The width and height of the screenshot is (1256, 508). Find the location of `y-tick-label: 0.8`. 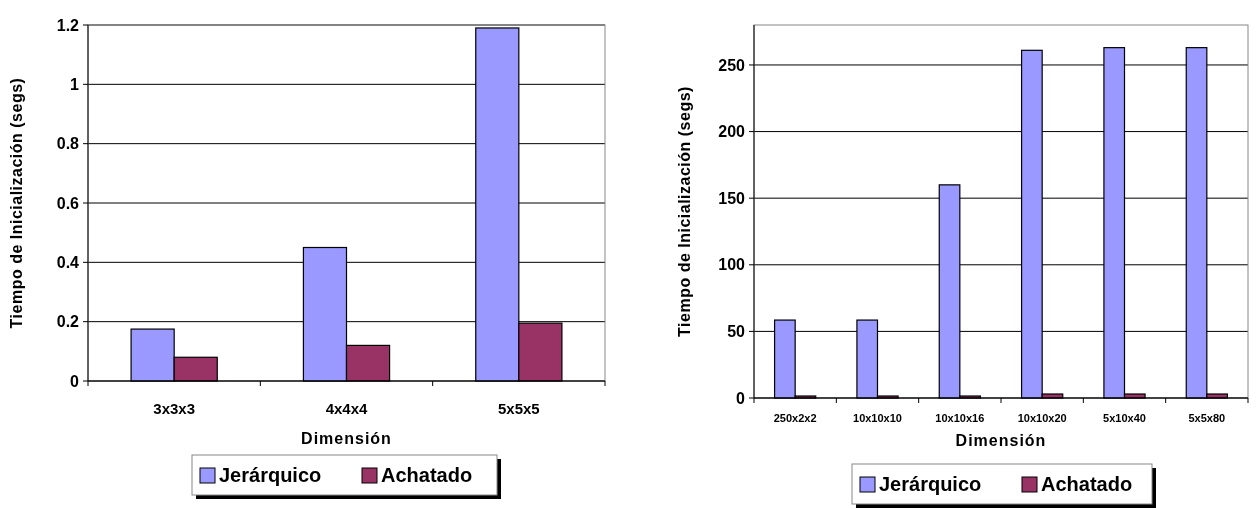

y-tick-label: 0.8 is located at coordinates (68, 144).